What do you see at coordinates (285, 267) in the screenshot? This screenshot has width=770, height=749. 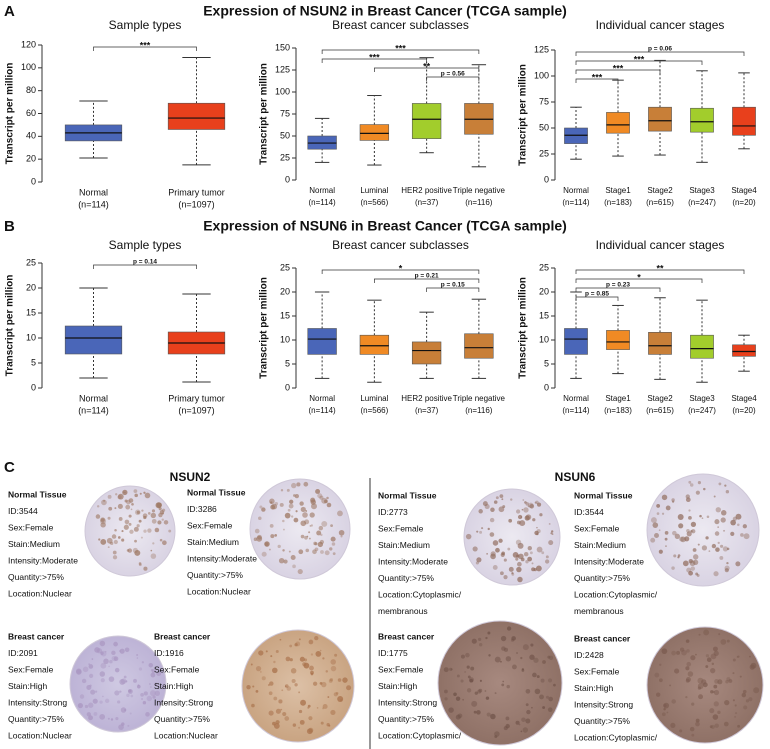 I see `y-tick-label: 25` at bounding box center [285, 267].